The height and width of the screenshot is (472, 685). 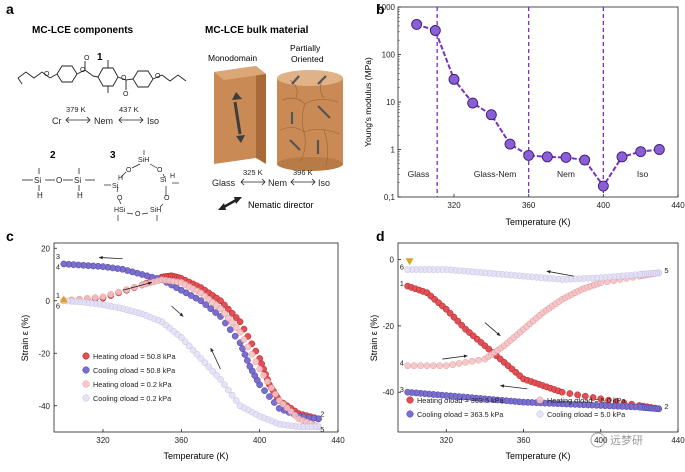 I want to click on monodomain-label: Monodomain, so click(x=232, y=58).